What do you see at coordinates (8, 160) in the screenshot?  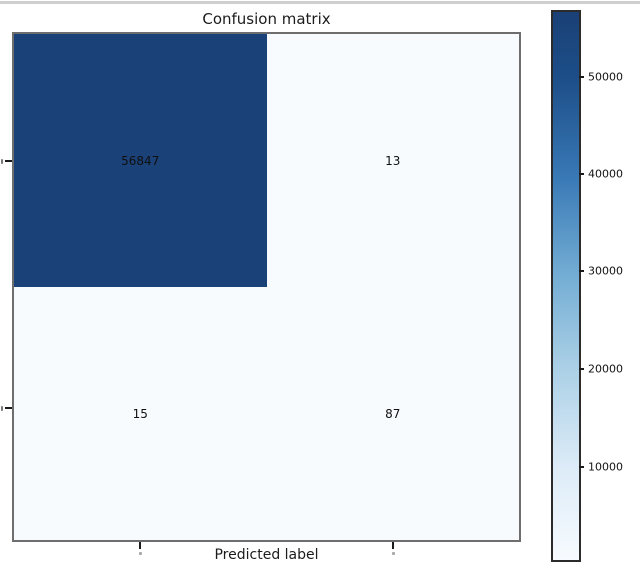 I see `y-tick-mark-row0` at bounding box center [8, 160].